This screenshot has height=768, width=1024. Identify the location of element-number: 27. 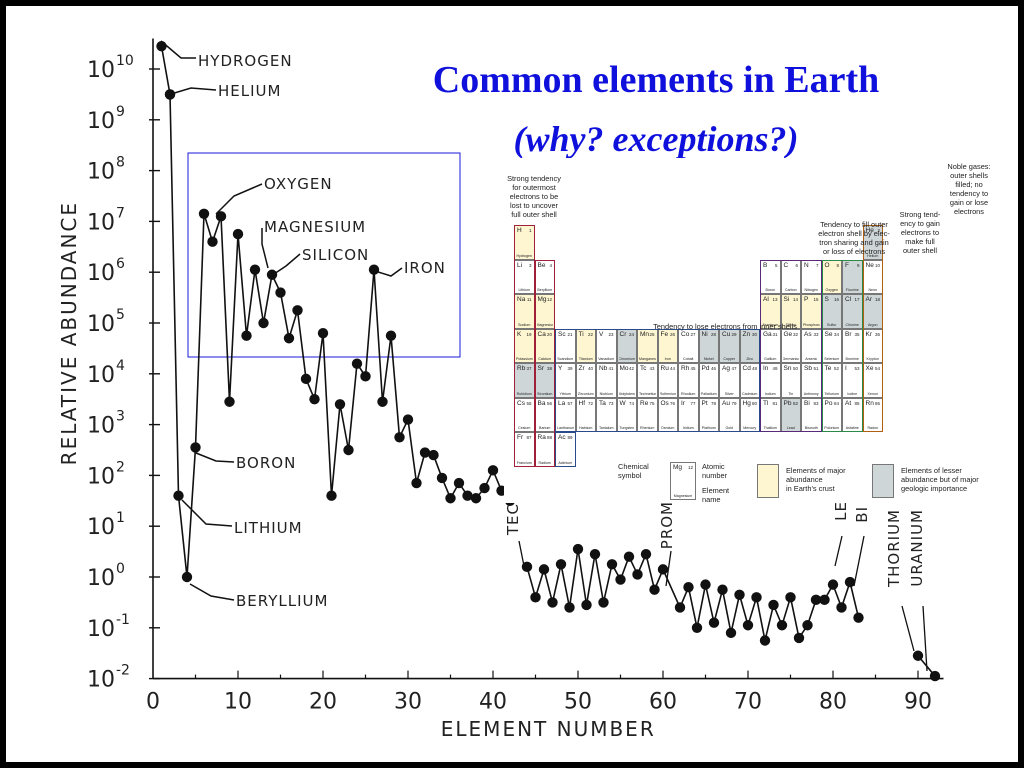
(693, 334).